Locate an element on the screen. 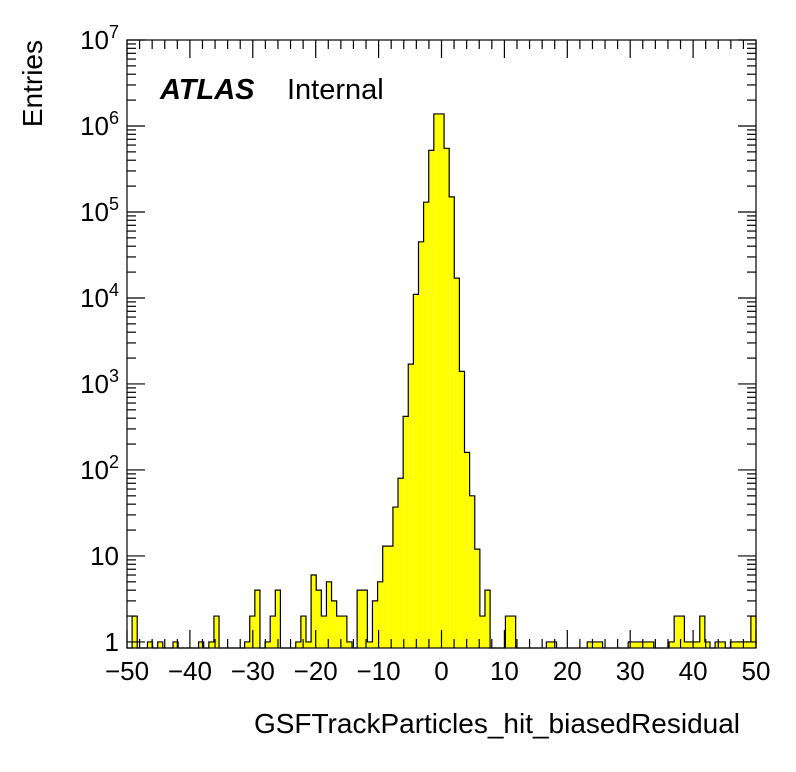 The image size is (796, 772). x-tick-label: −20 is located at coordinates (316, 671).